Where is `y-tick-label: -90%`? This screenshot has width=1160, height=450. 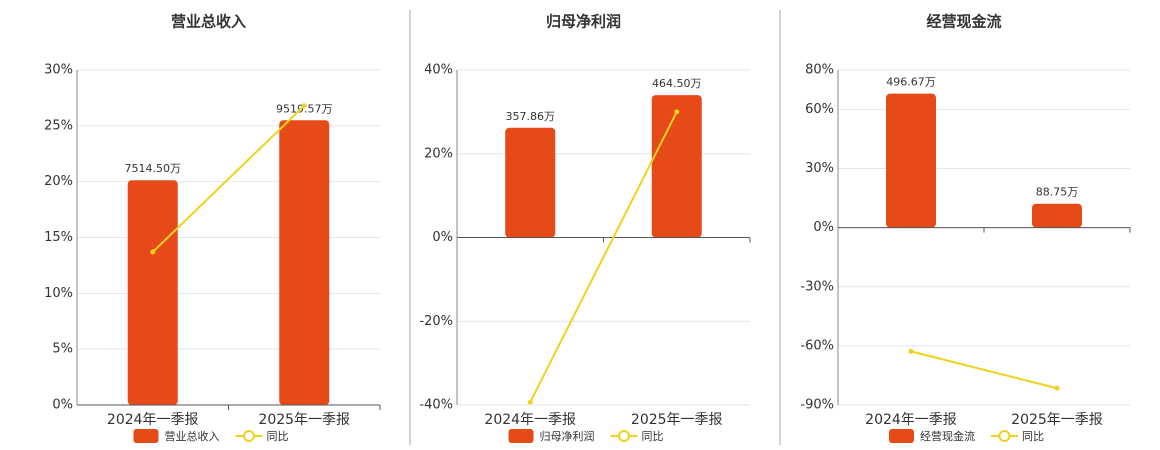 y-tick-label: -90% is located at coordinates (817, 405).